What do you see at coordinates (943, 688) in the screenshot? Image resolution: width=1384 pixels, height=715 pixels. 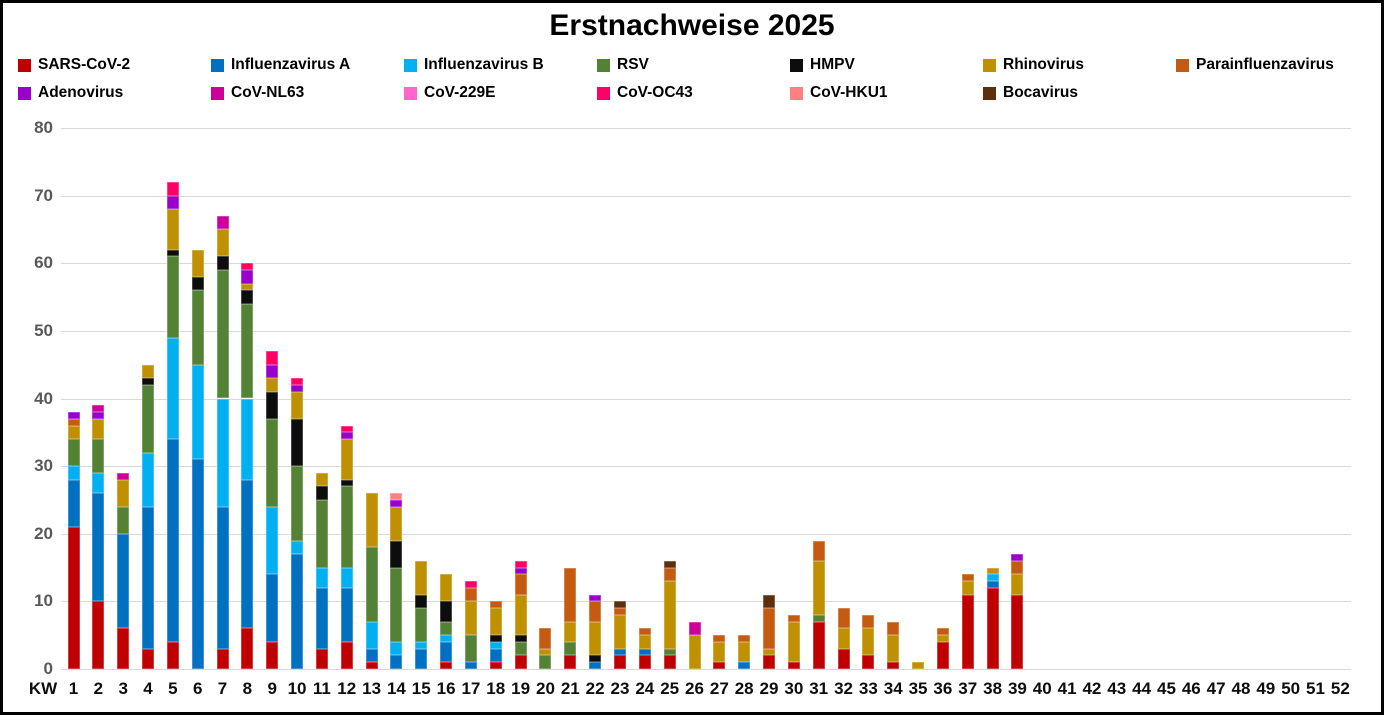 I see `x-axis-label-kw36: 36` at bounding box center [943, 688].